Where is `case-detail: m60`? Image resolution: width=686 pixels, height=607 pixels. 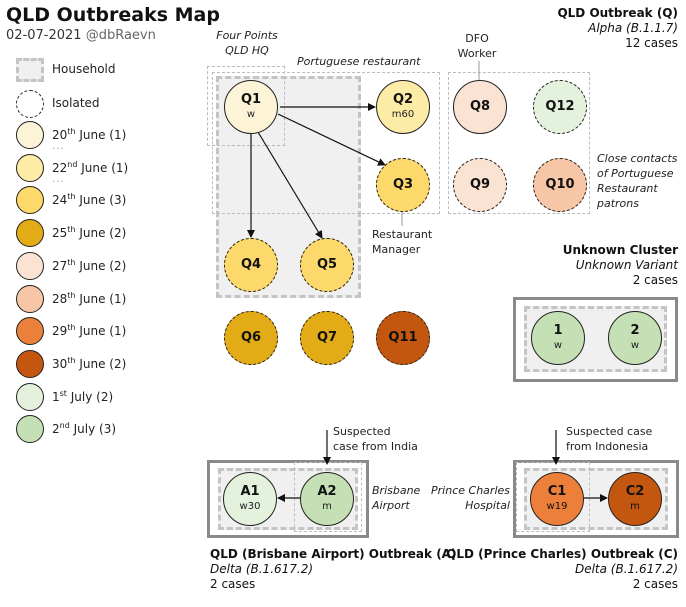 case-detail: m60 is located at coordinates (403, 114).